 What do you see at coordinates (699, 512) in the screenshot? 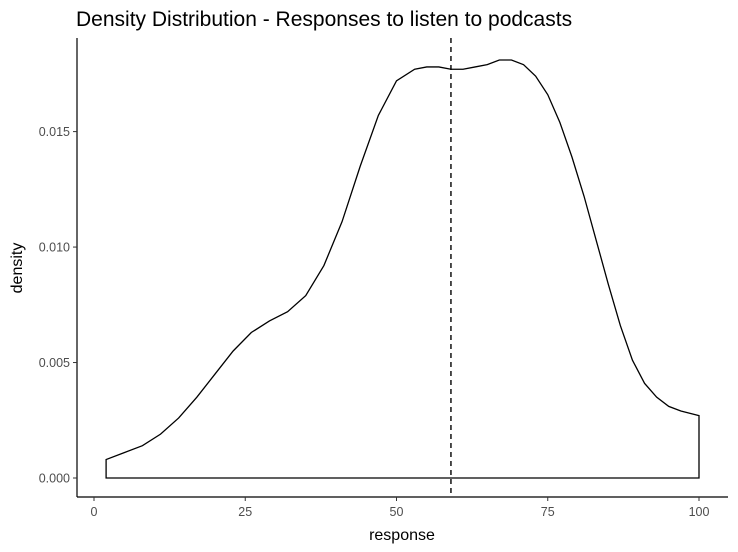
I see `x-tick-label: 100` at bounding box center [699, 512].